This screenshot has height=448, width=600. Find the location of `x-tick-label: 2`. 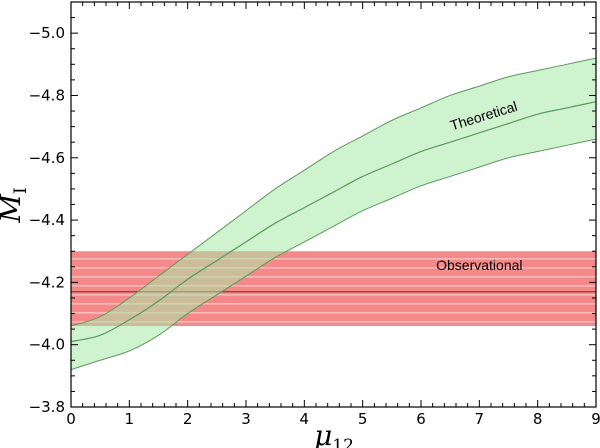

x-tick-label: 2 is located at coordinates (188, 419).